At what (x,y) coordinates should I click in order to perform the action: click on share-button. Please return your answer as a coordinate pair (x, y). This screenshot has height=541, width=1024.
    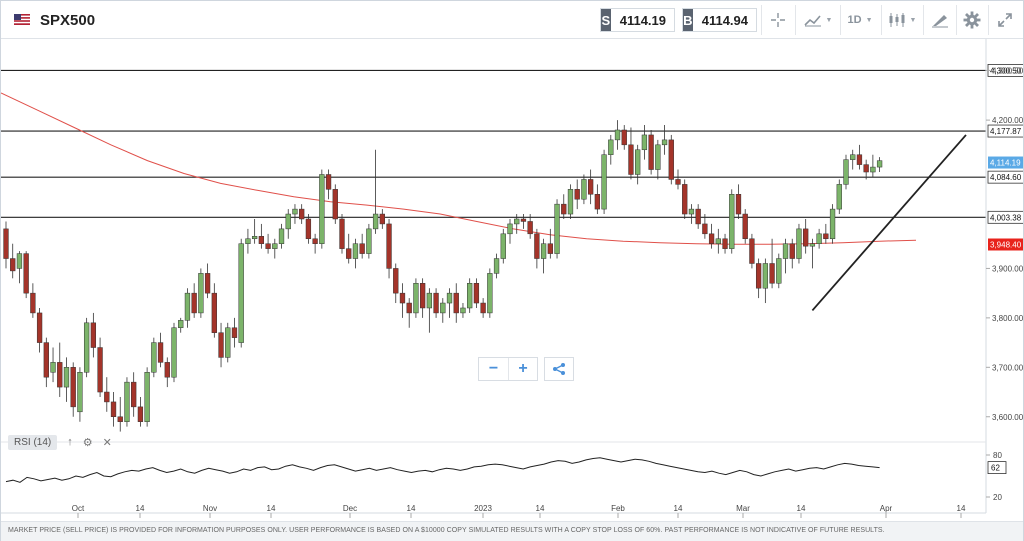
    Looking at the image, I should click on (559, 369).